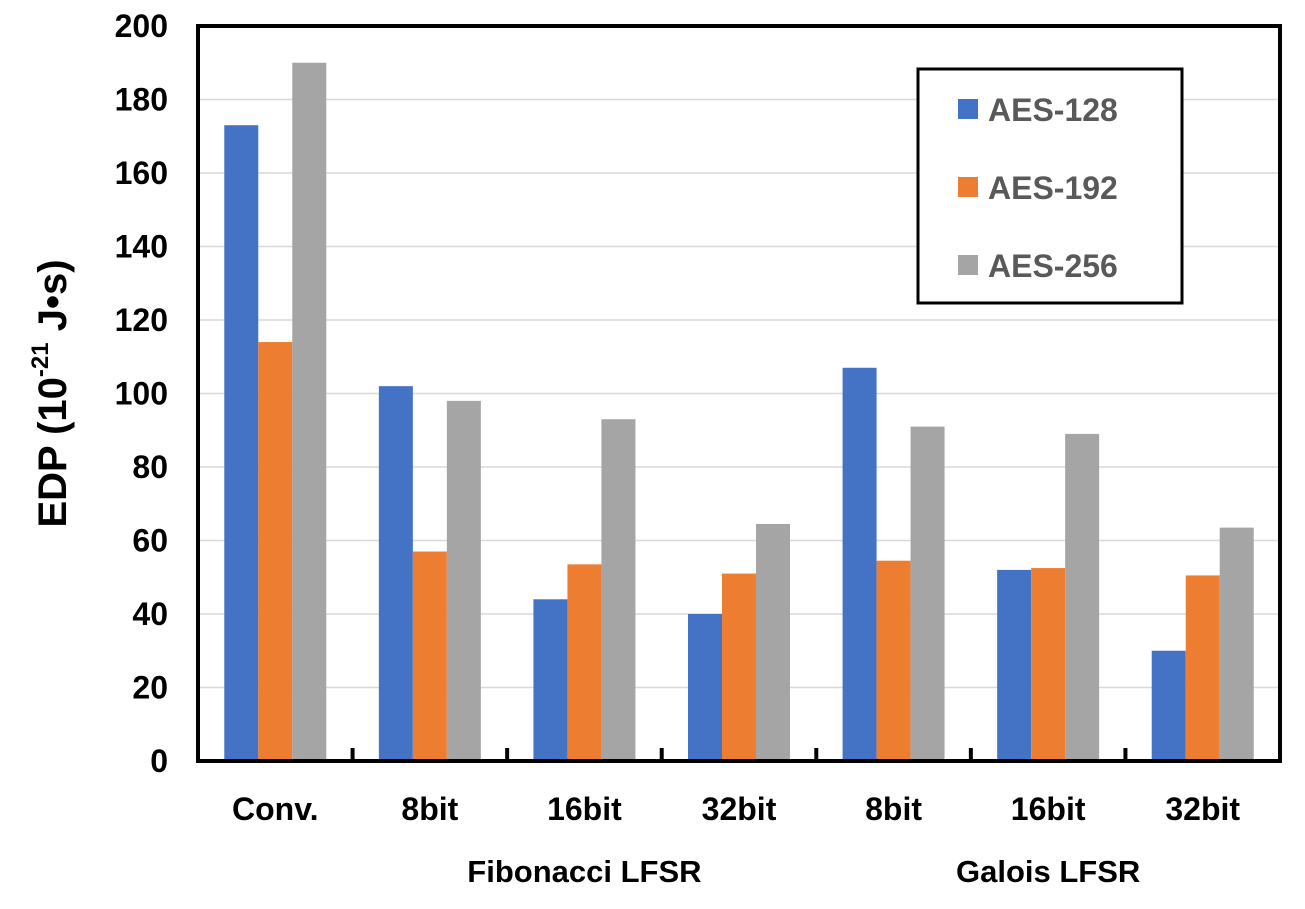  What do you see at coordinates (141, 320) in the screenshot?
I see `y-tick-label: 120` at bounding box center [141, 320].